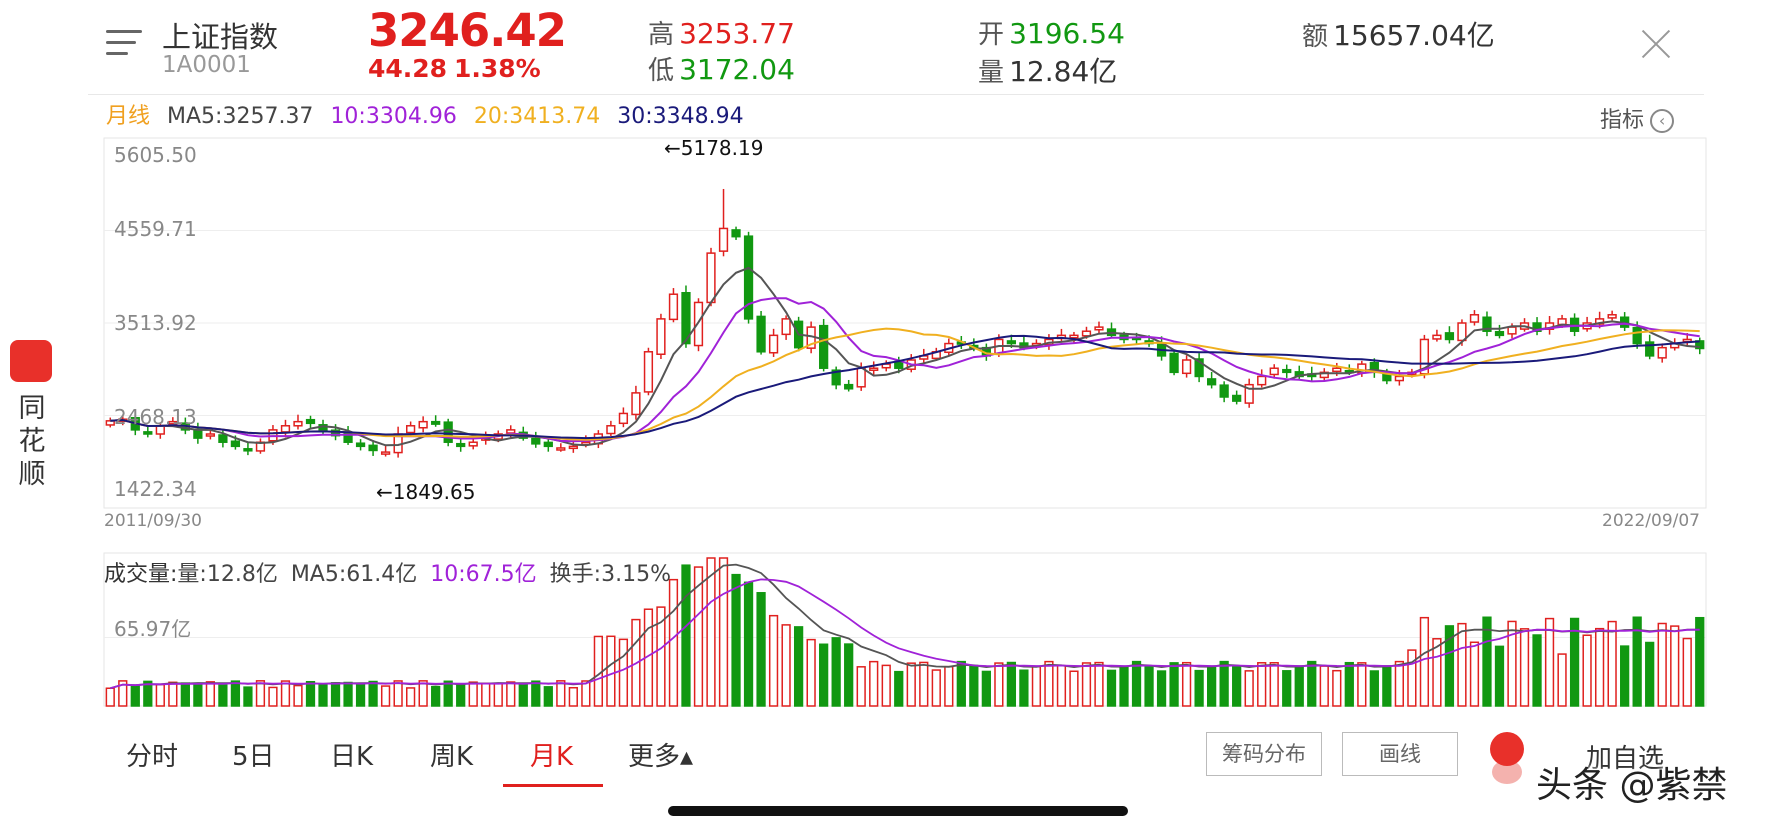 This screenshot has width=1792, height=828. I want to click on ma20-legend: 20:3413.74, so click(537, 116).